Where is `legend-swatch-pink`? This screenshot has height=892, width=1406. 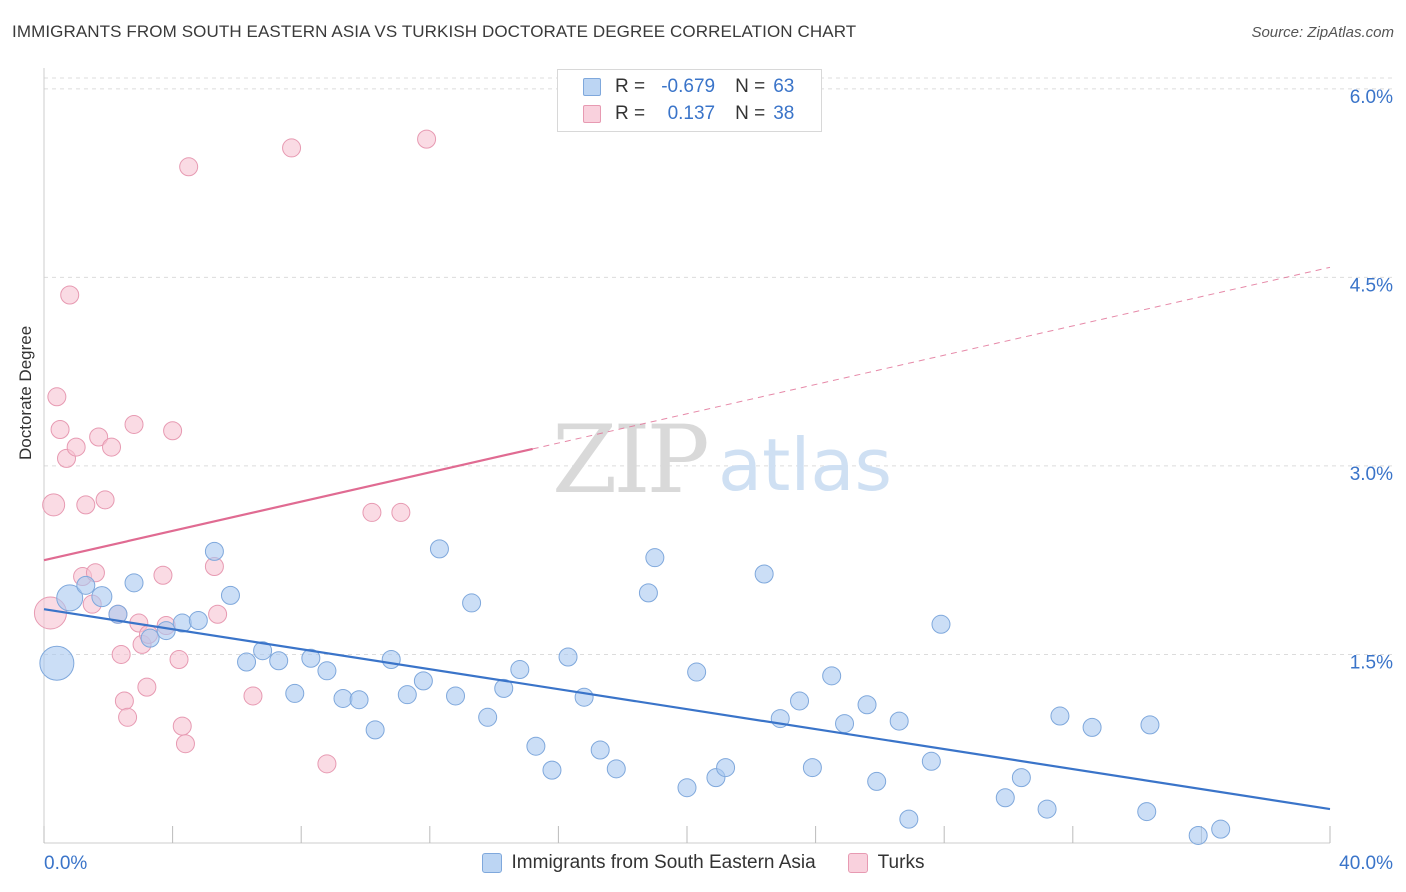 legend-swatch-pink is located at coordinates (857, 863).